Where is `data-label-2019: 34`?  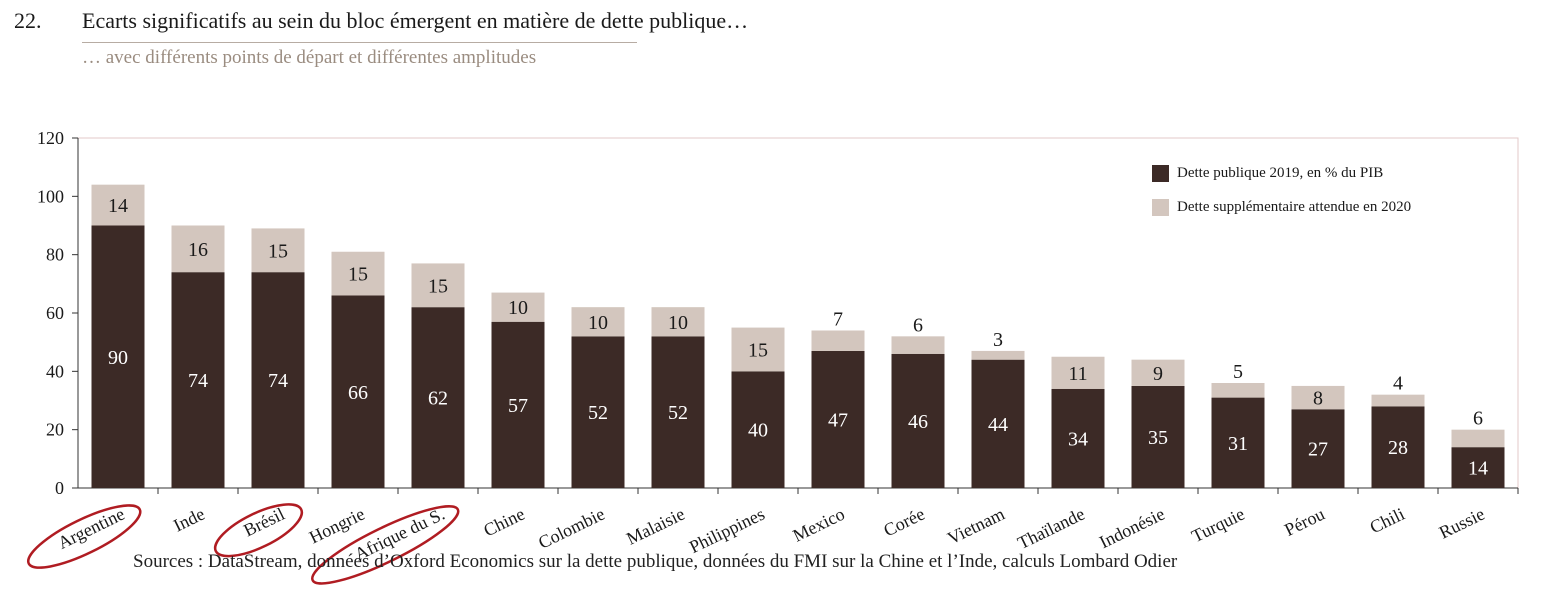 data-label-2019: 34 is located at coordinates (1078, 439).